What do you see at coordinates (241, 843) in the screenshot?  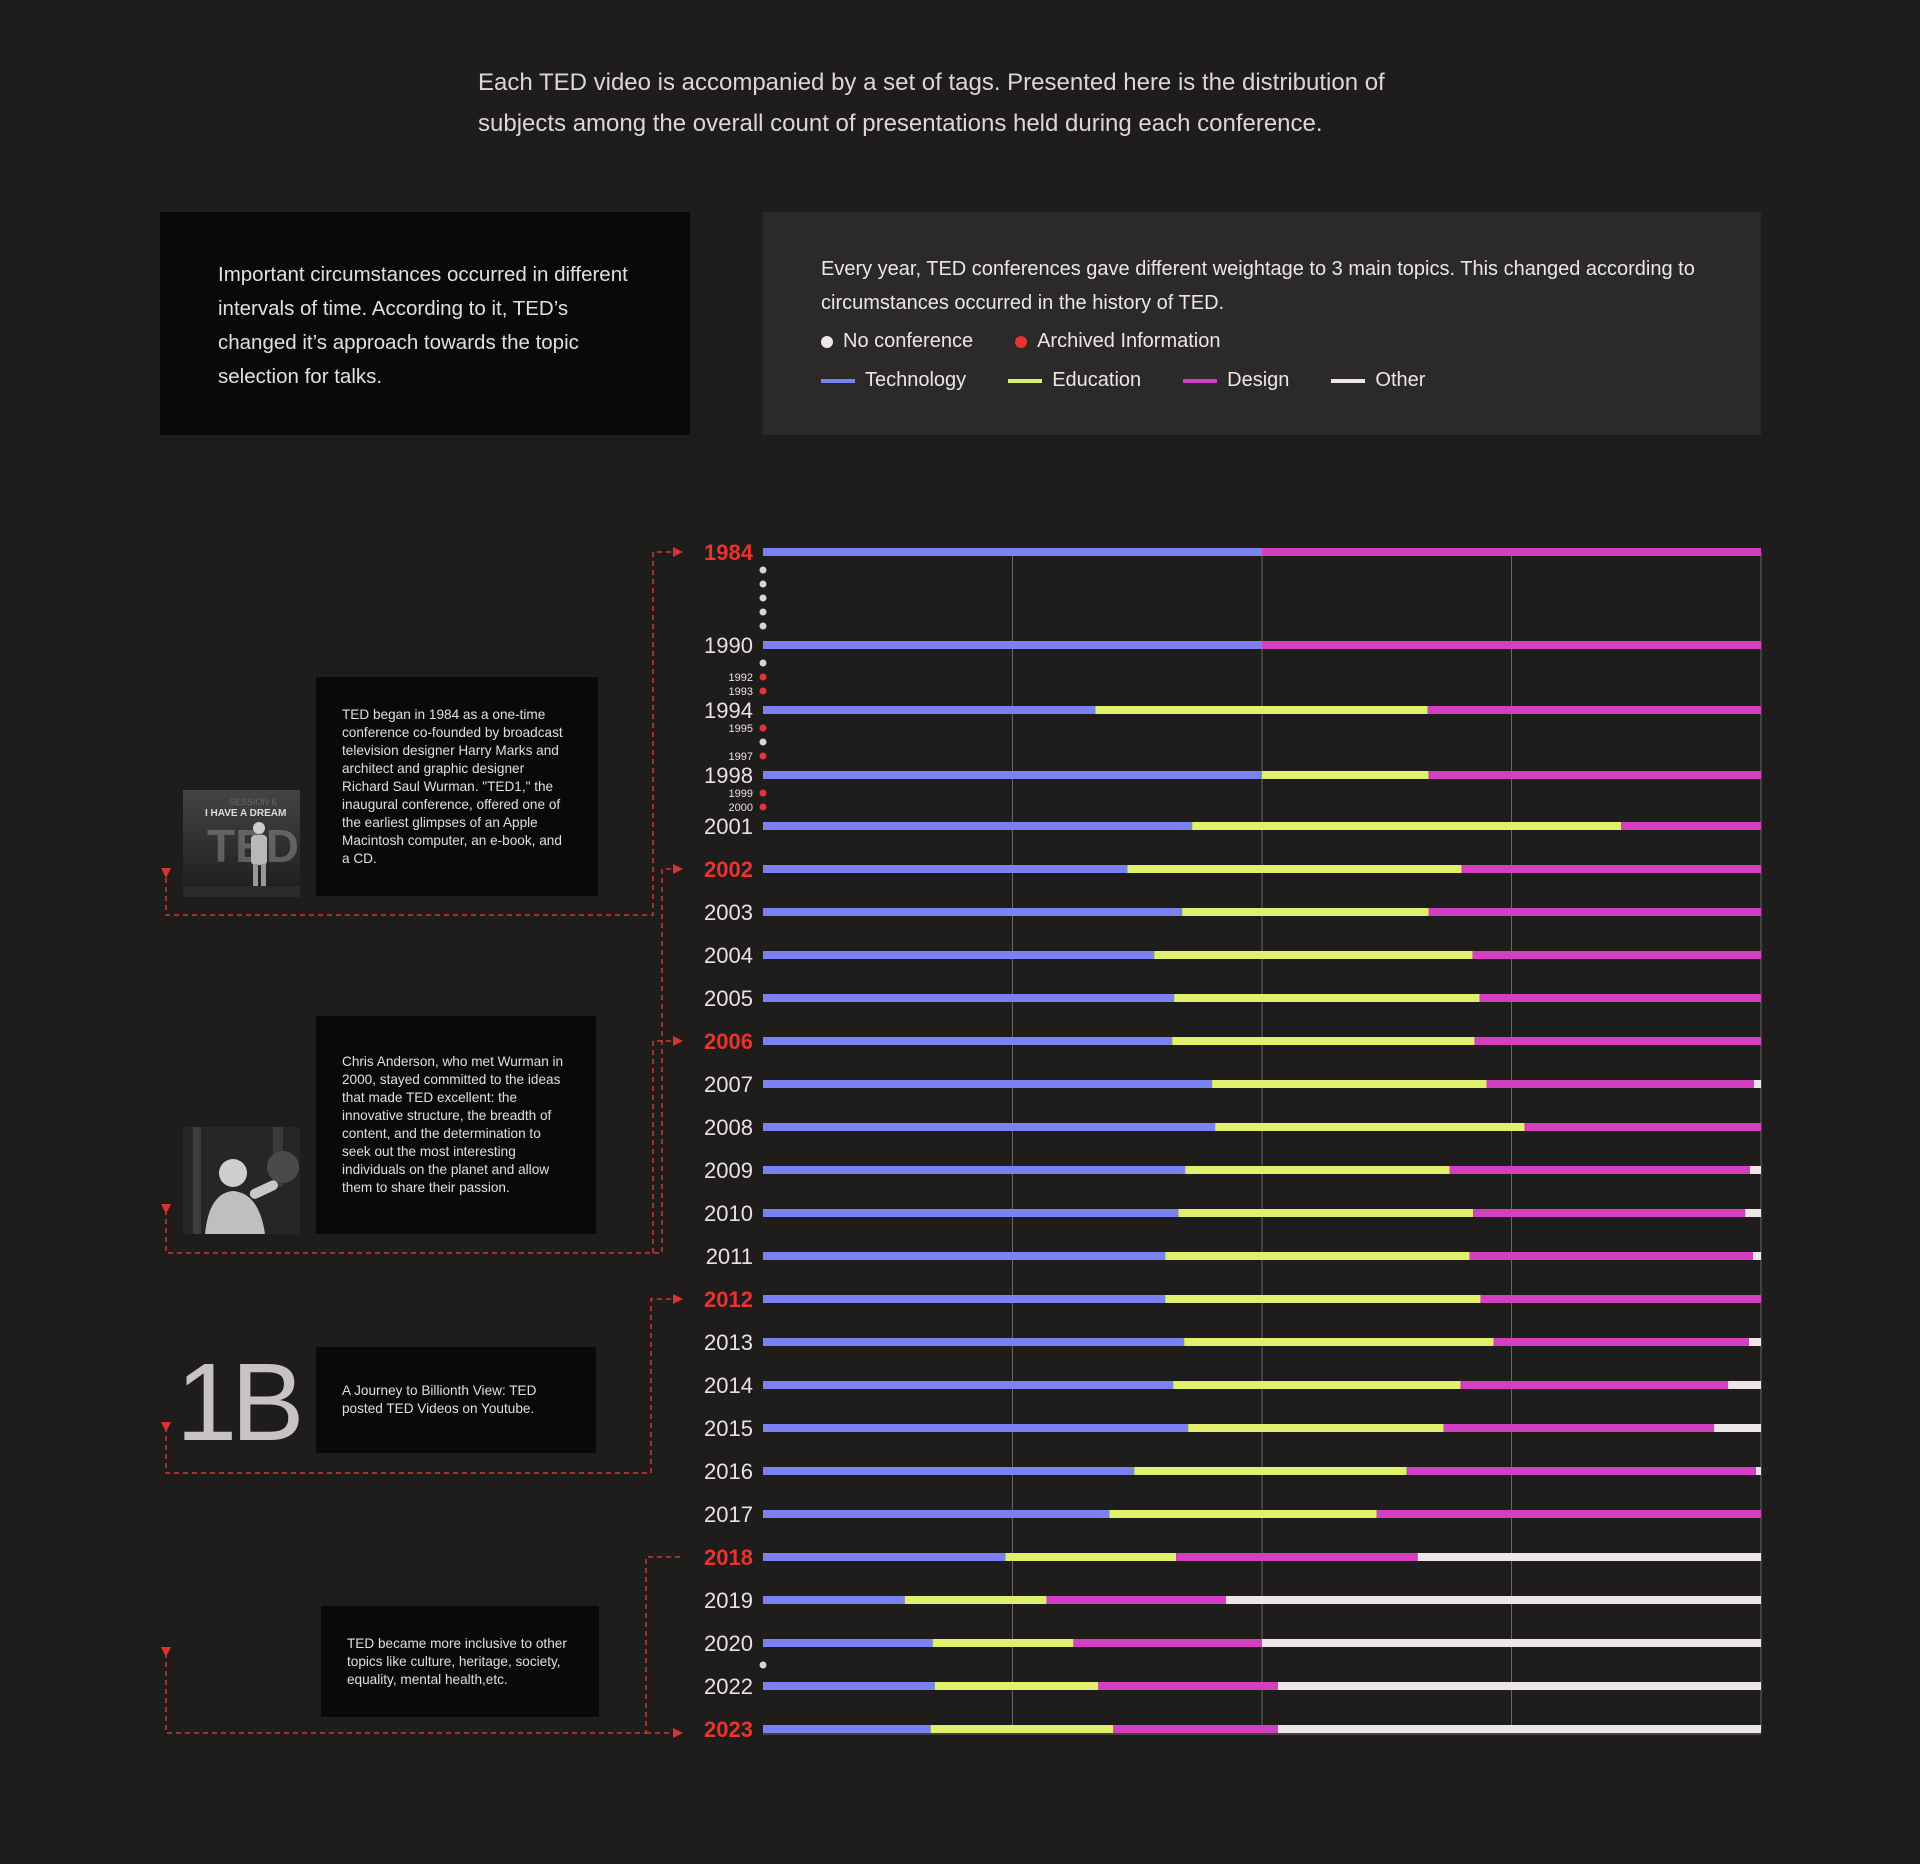 I see `stage-photo-image: SESSION 6 I HAVE A DREAM TED` at bounding box center [241, 843].